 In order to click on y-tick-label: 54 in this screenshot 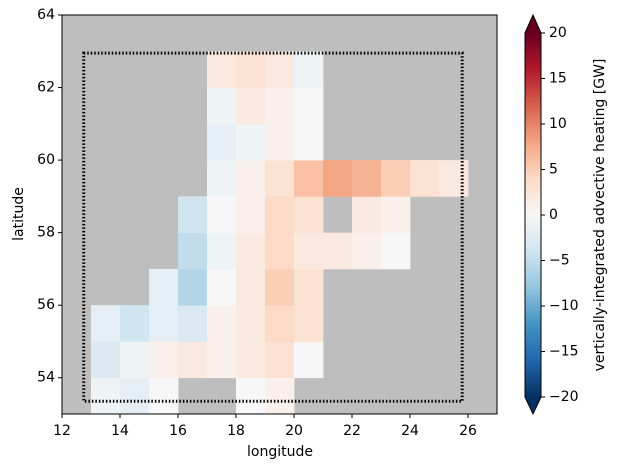, I will do `click(46, 378)`.